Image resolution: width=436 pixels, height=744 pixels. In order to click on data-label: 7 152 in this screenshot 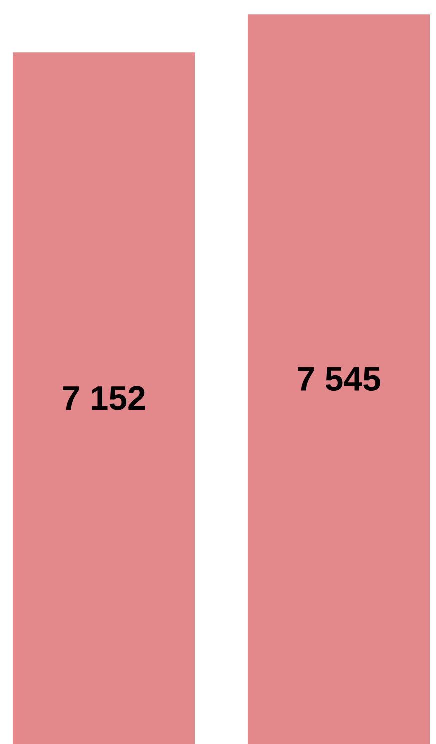, I will do `click(104, 398)`.